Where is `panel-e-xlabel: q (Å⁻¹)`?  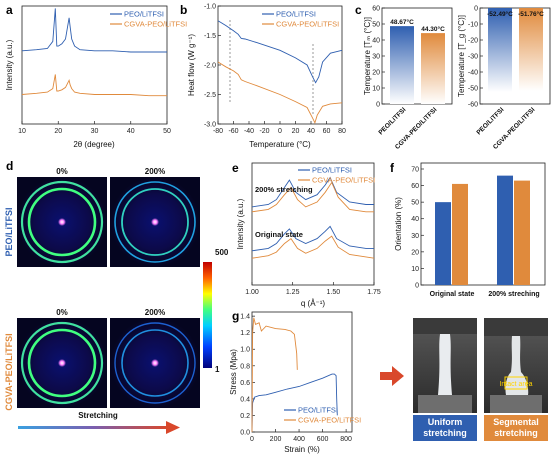
panel-e-xlabel: q (Å⁻¹) is located at coordinates (313, 303).